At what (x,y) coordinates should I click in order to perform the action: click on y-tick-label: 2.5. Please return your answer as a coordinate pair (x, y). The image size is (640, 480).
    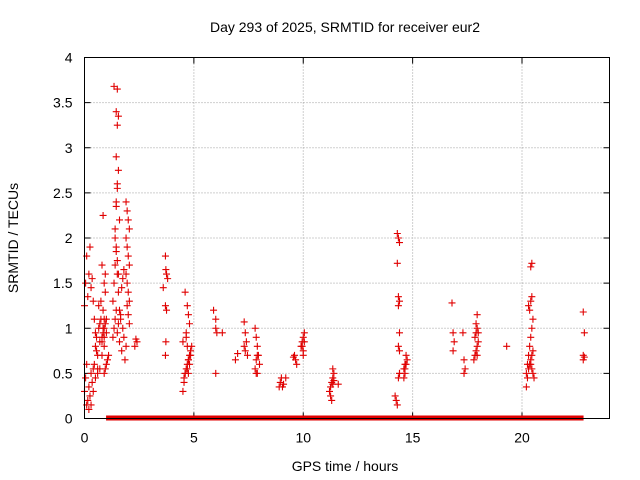
    Looking at the image, I should click on (63, 193).